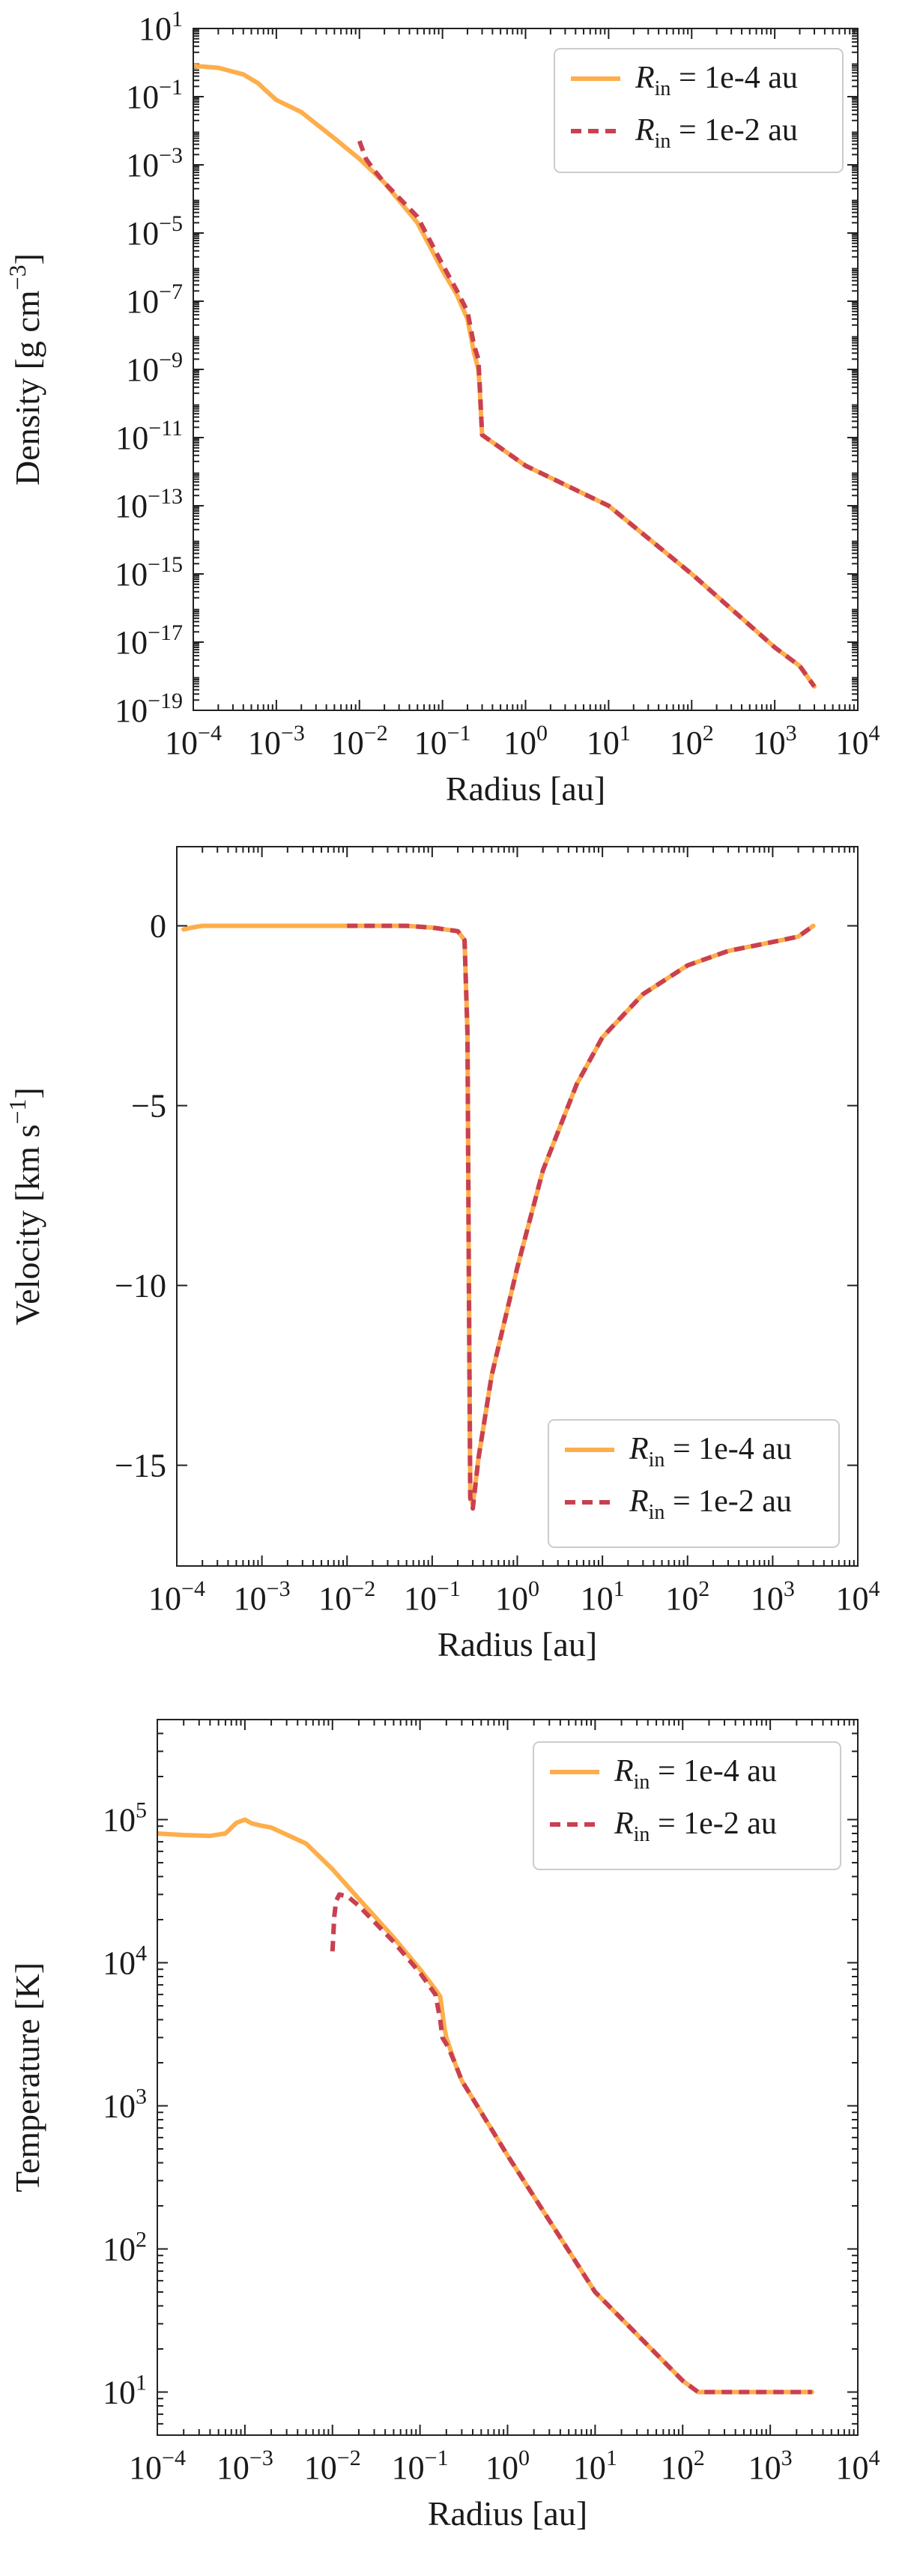 This screenshot has height=2576, width=899. What do you see at coordinates (149, 436) in the screenshot?
I see `y-tick-label: 10⁻¹¹` at bounding box center [149, 436].